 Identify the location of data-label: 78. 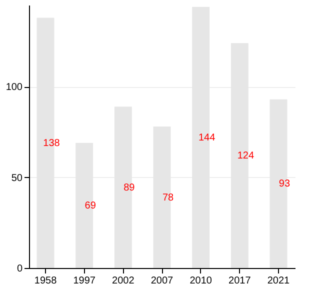
(168, 198).